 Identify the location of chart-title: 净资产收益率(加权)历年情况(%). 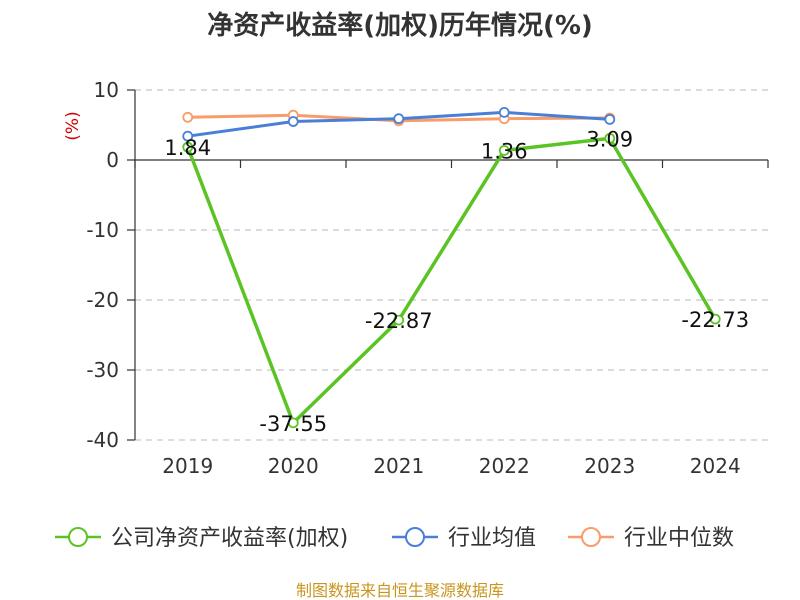
(400, 25).